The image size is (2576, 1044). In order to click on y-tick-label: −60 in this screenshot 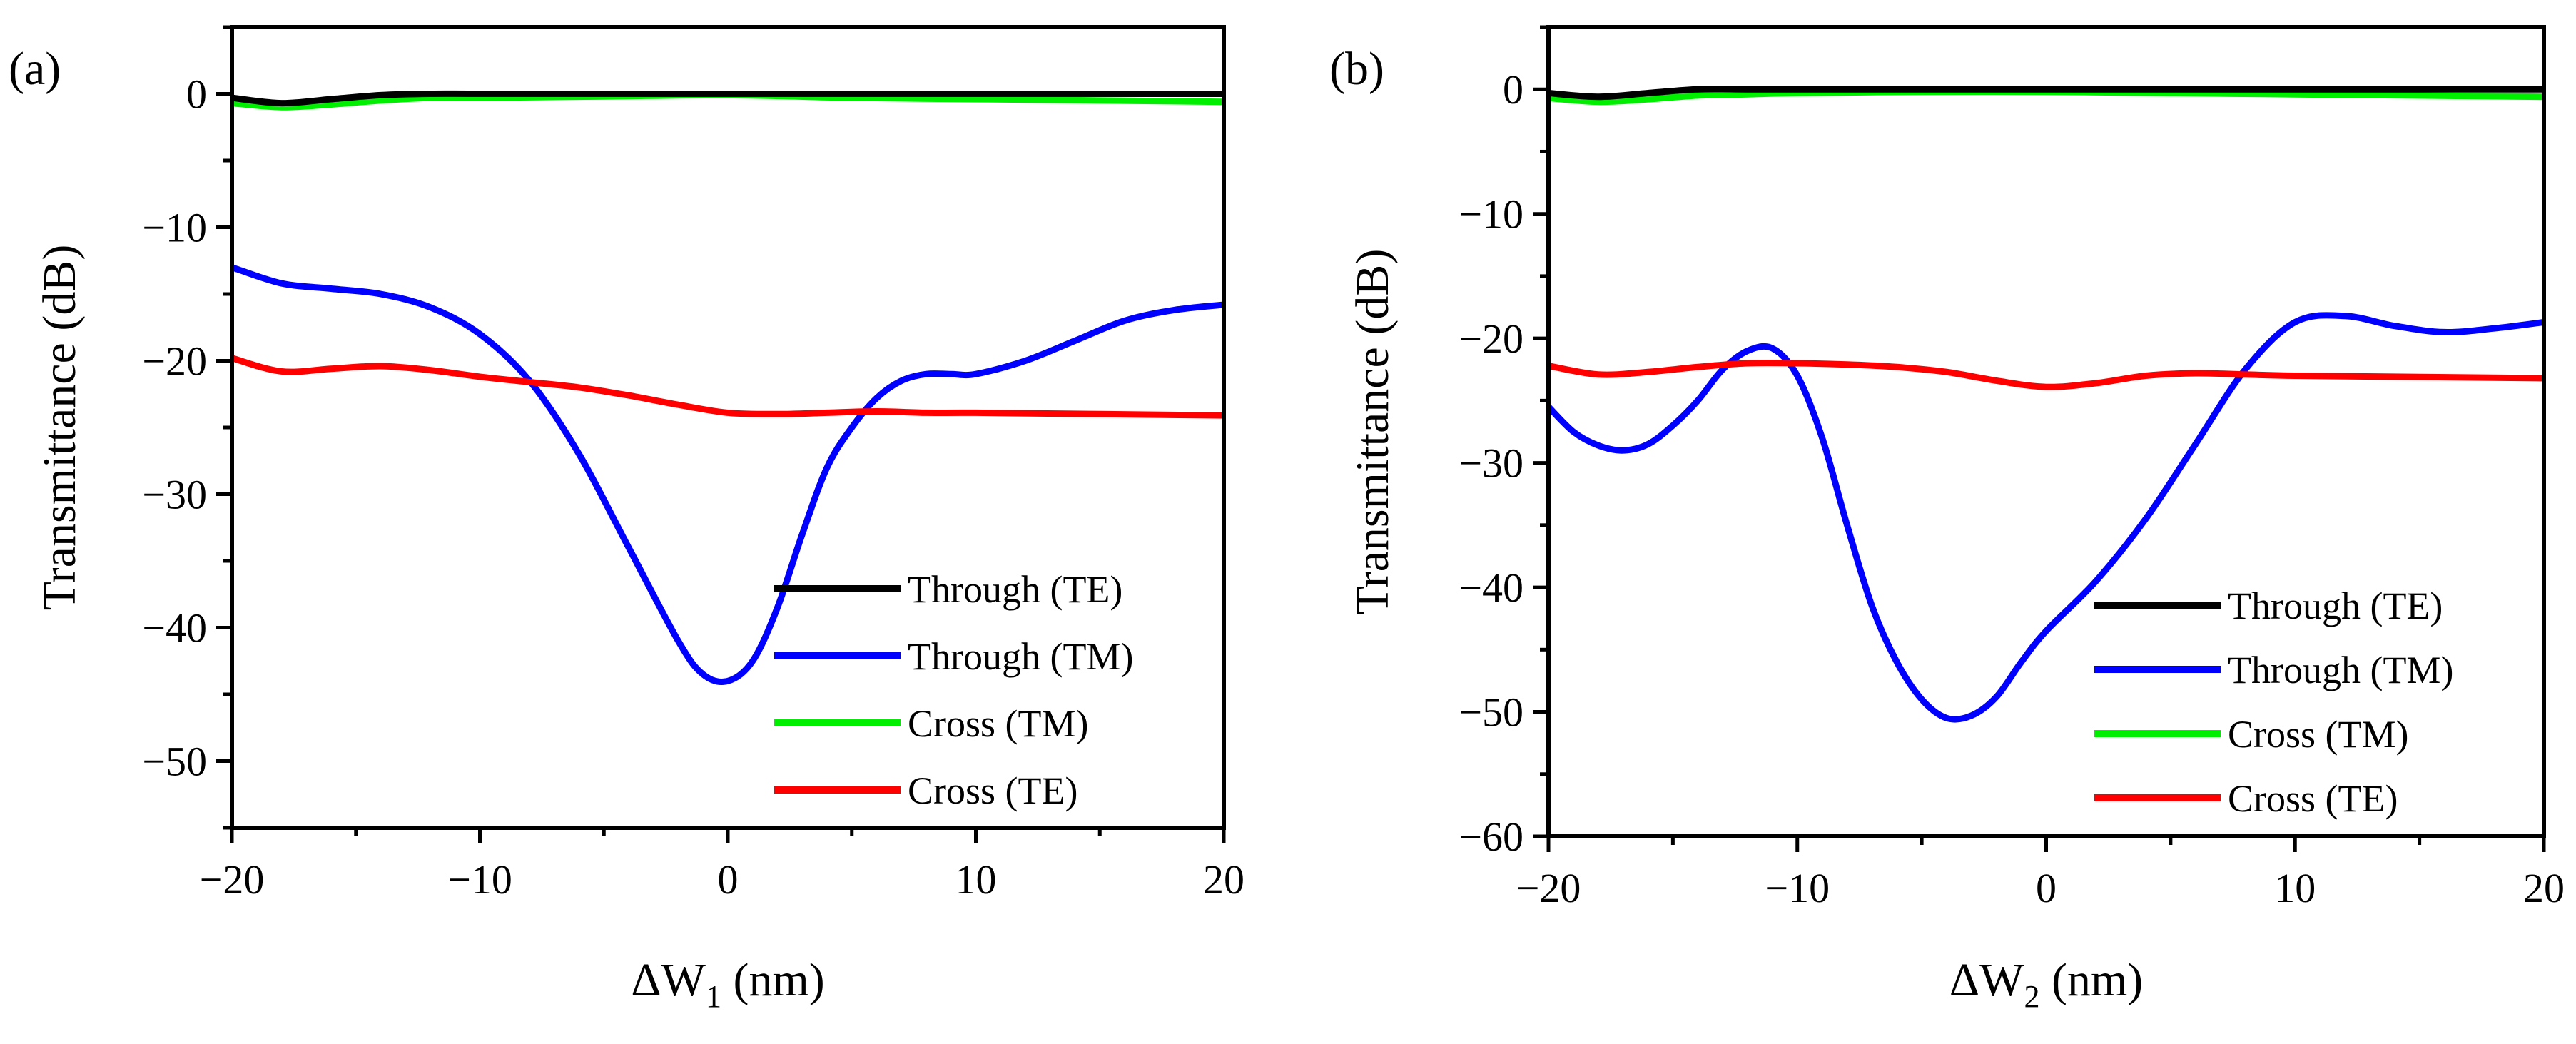, I will do `click(1491, 837)`.